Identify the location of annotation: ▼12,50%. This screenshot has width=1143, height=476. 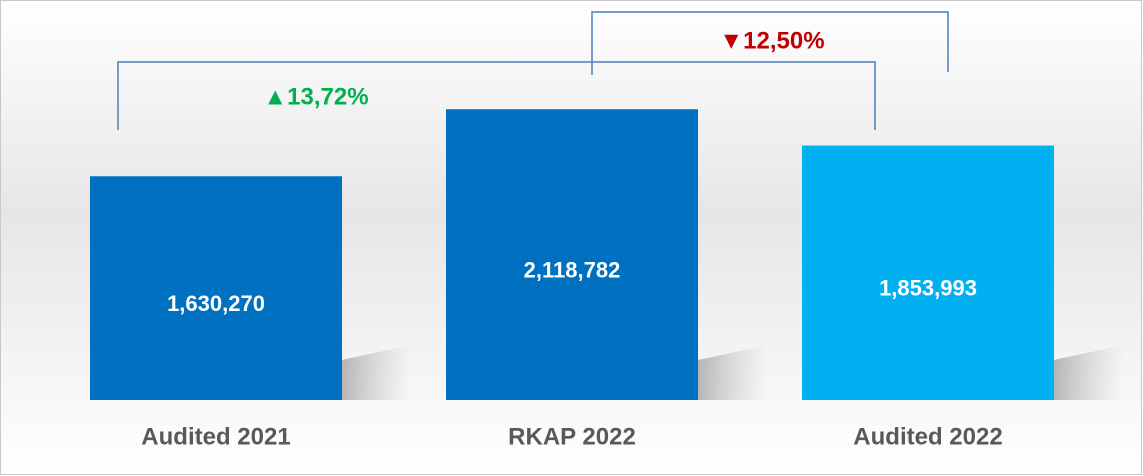
(771, 40).